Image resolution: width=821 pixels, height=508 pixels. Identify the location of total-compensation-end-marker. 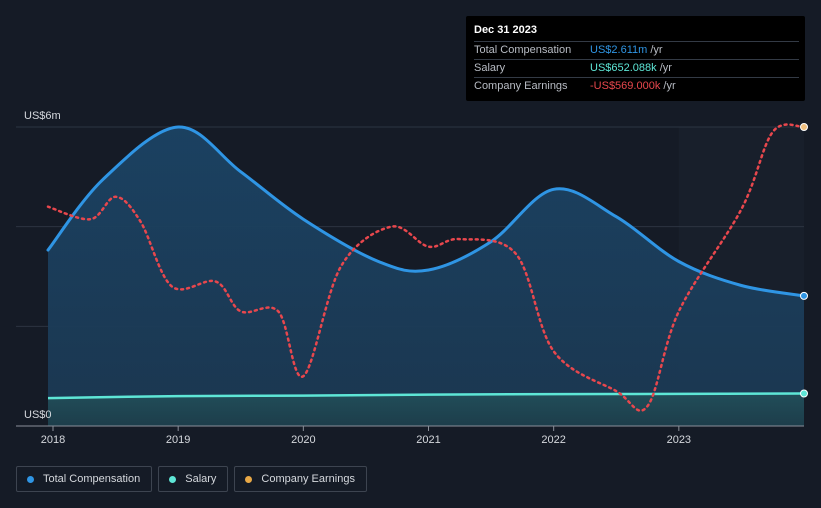
(804, 295).